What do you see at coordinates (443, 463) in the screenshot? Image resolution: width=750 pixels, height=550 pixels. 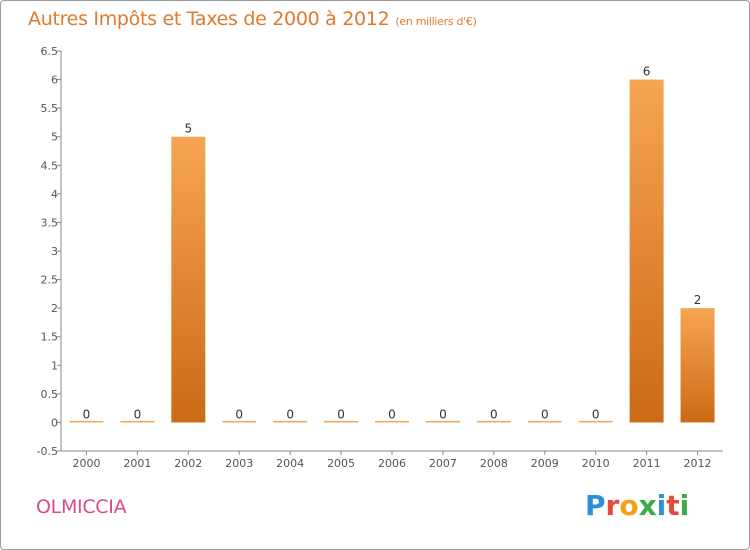 I see `x-tick-label: 2007` at bounding box center [443, 463].